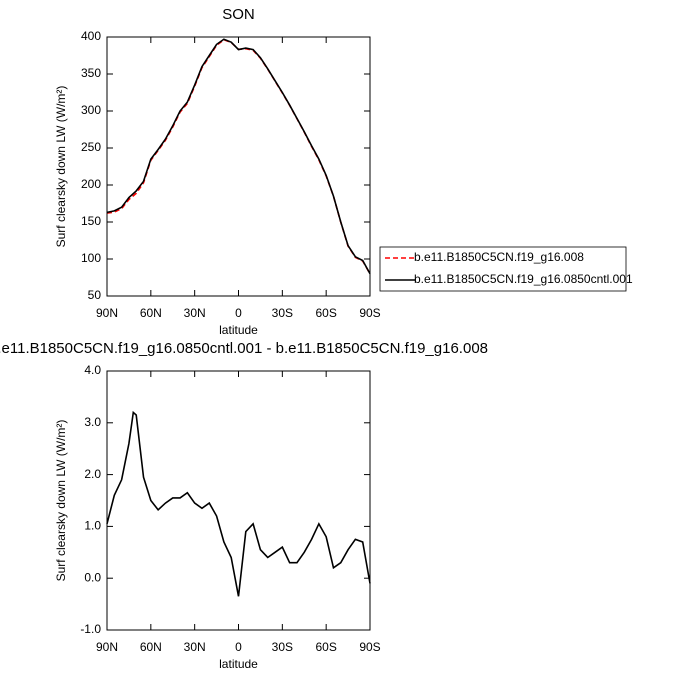 Image resolution: width=676 pixels, height=680 pixels. I want to click on y-tick-label: 400, so click(91, 36).